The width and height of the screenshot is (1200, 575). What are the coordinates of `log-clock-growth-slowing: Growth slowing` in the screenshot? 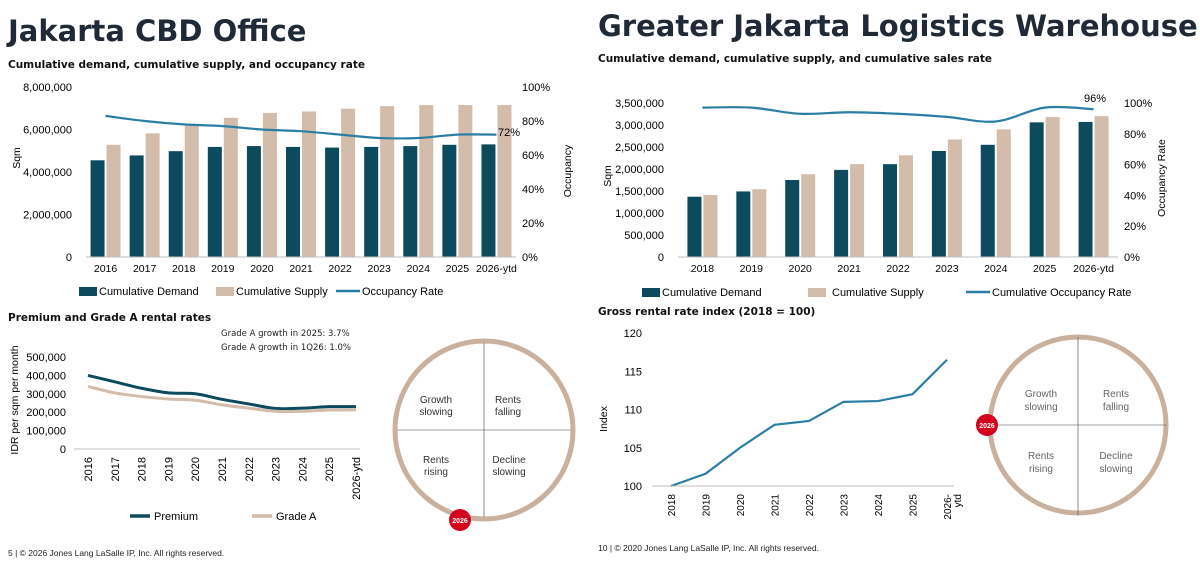 It's located at (1040, 401).